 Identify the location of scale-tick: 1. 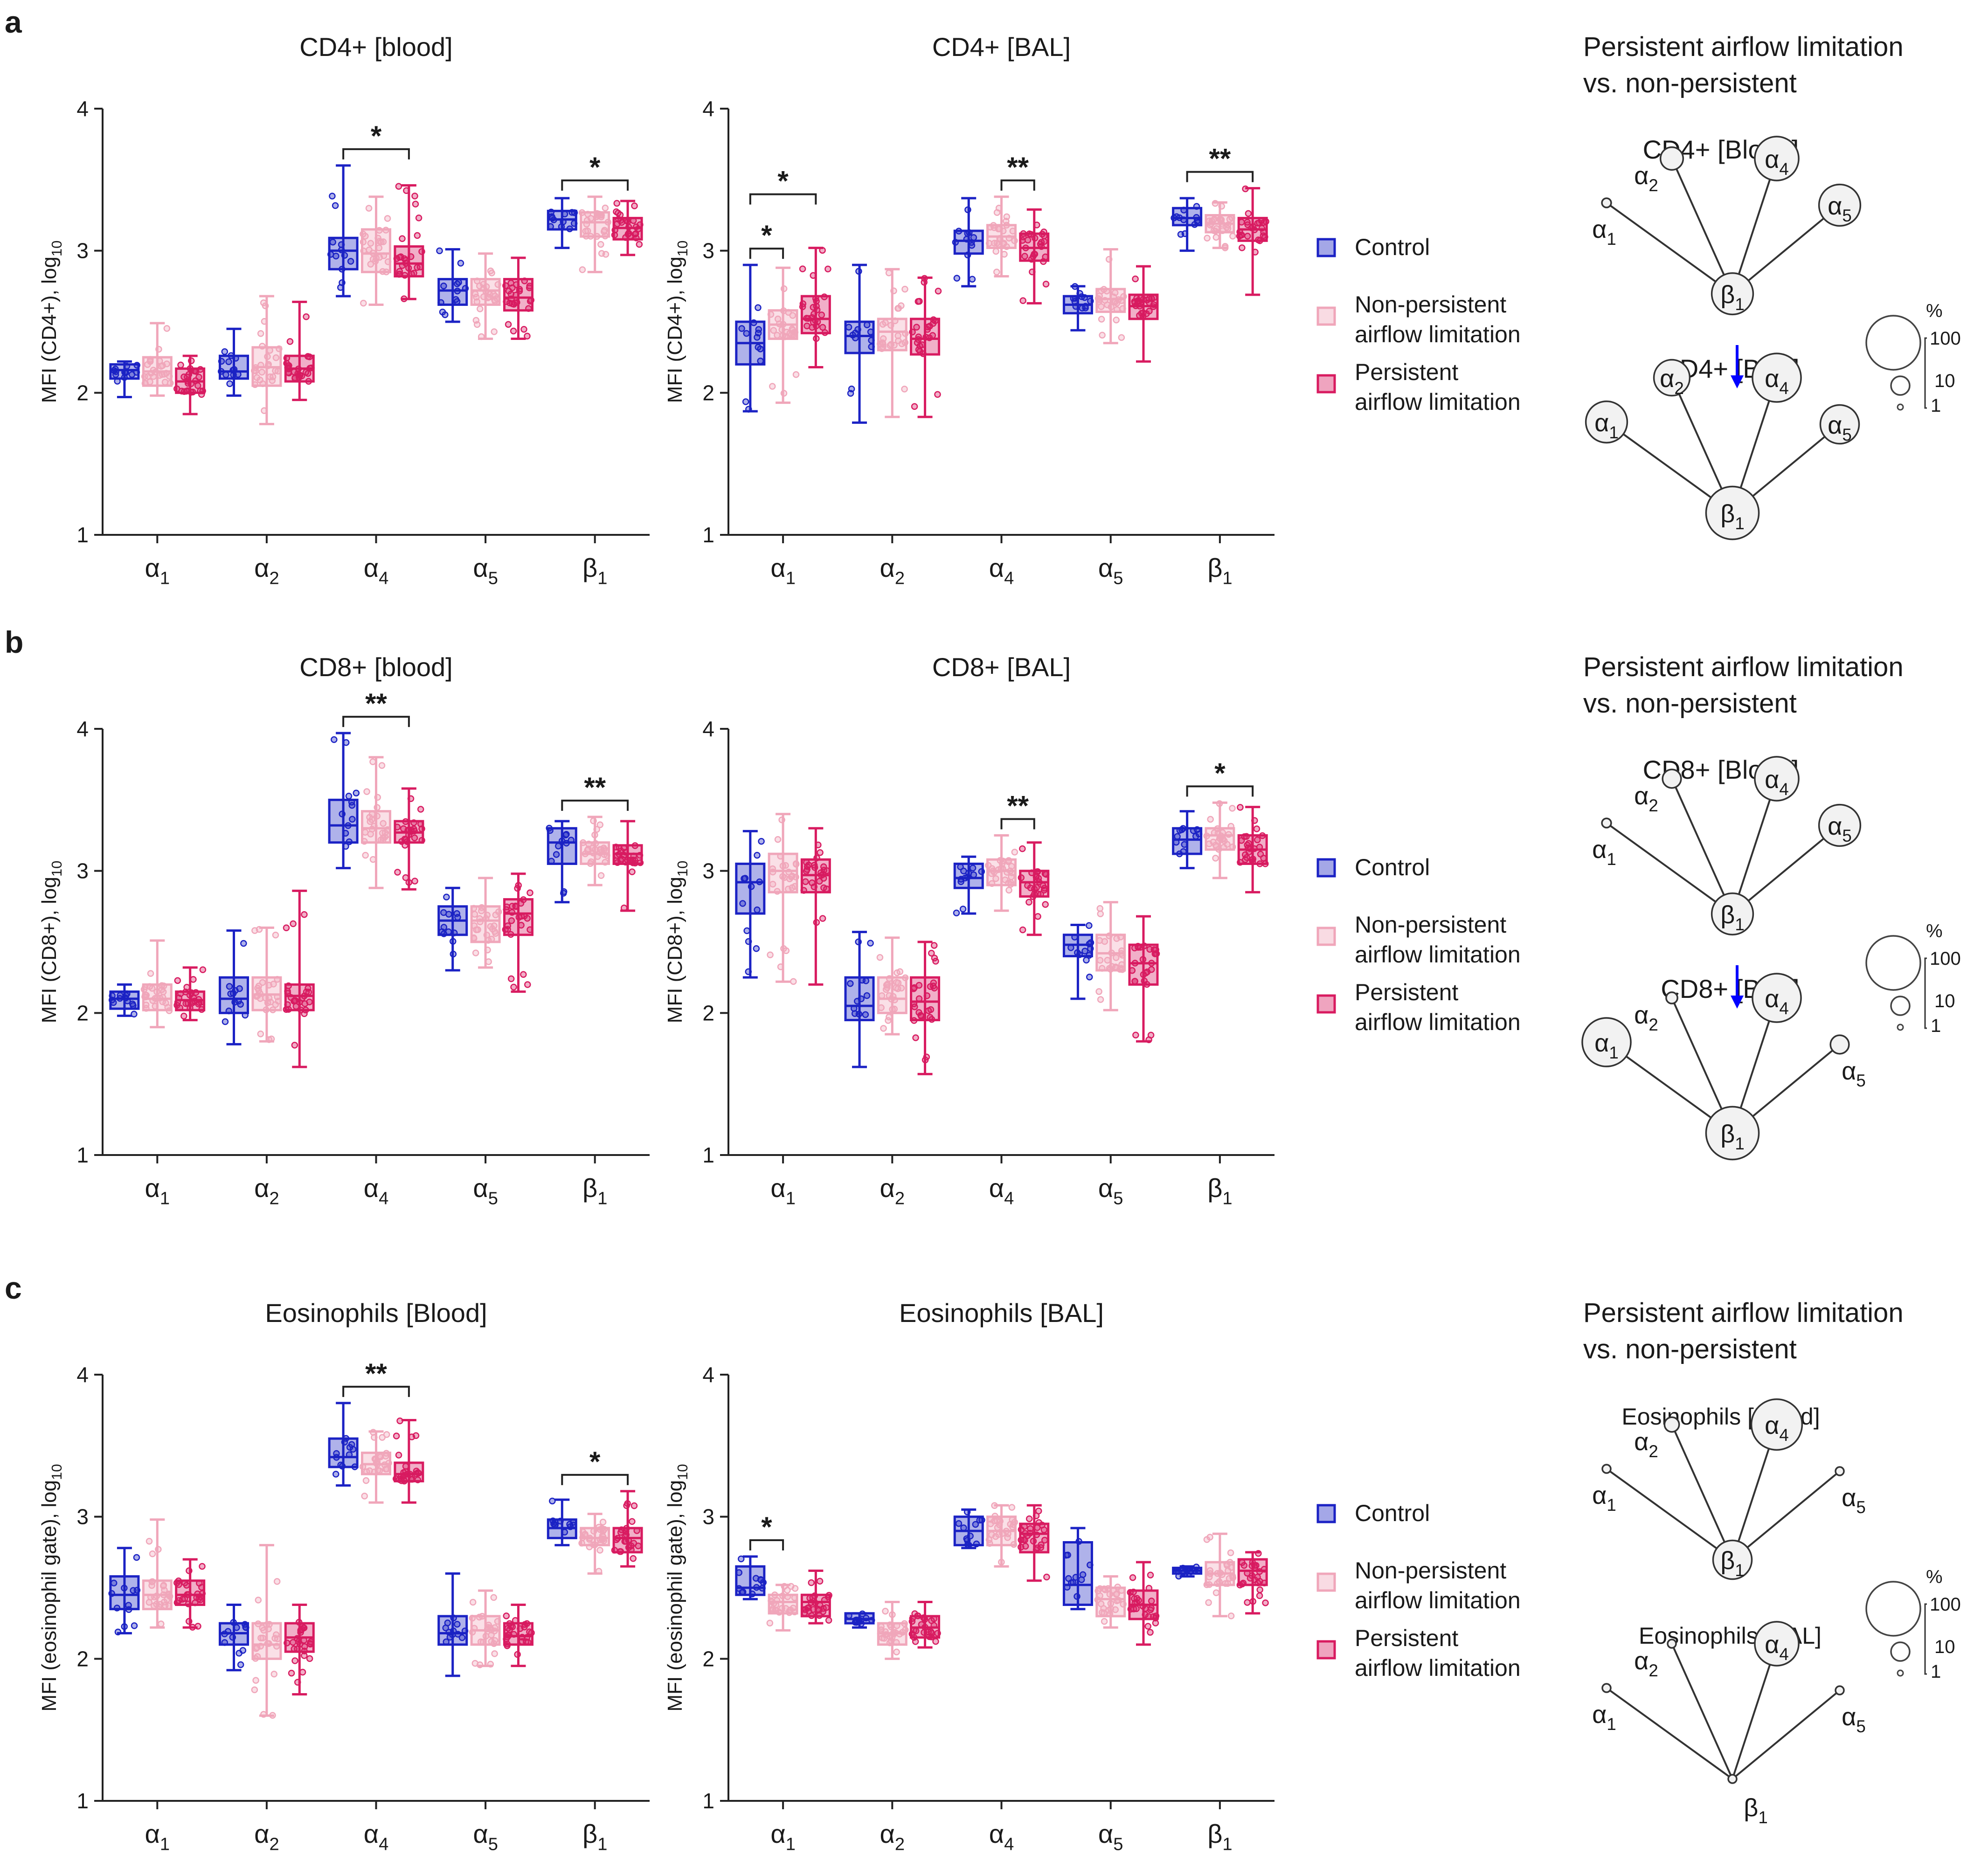
(1936, 1026).